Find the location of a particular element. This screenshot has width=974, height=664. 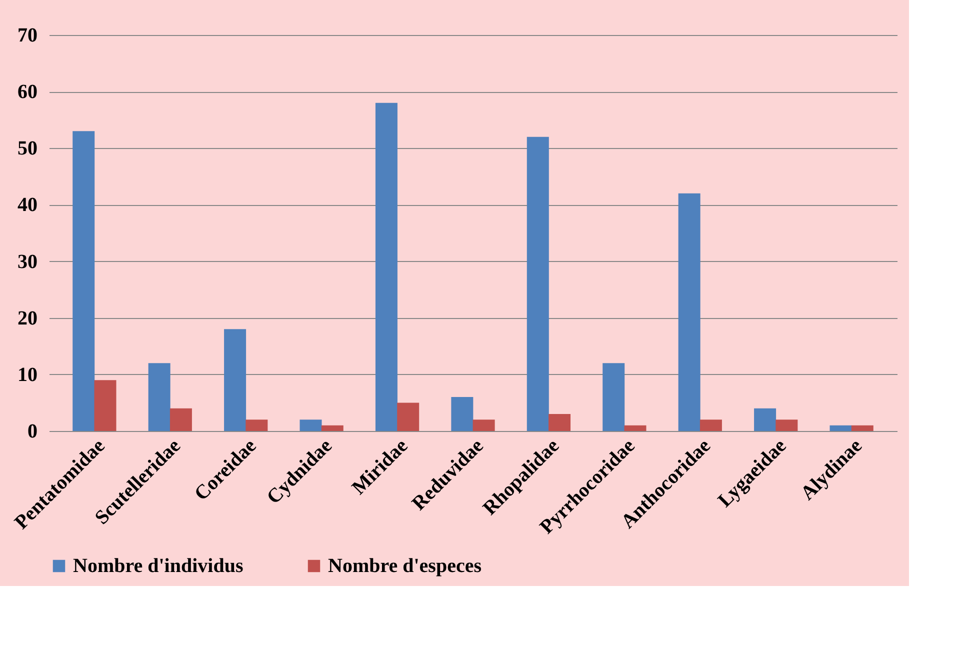

y-tick-label: 30 is located at coordinates (28, 261).